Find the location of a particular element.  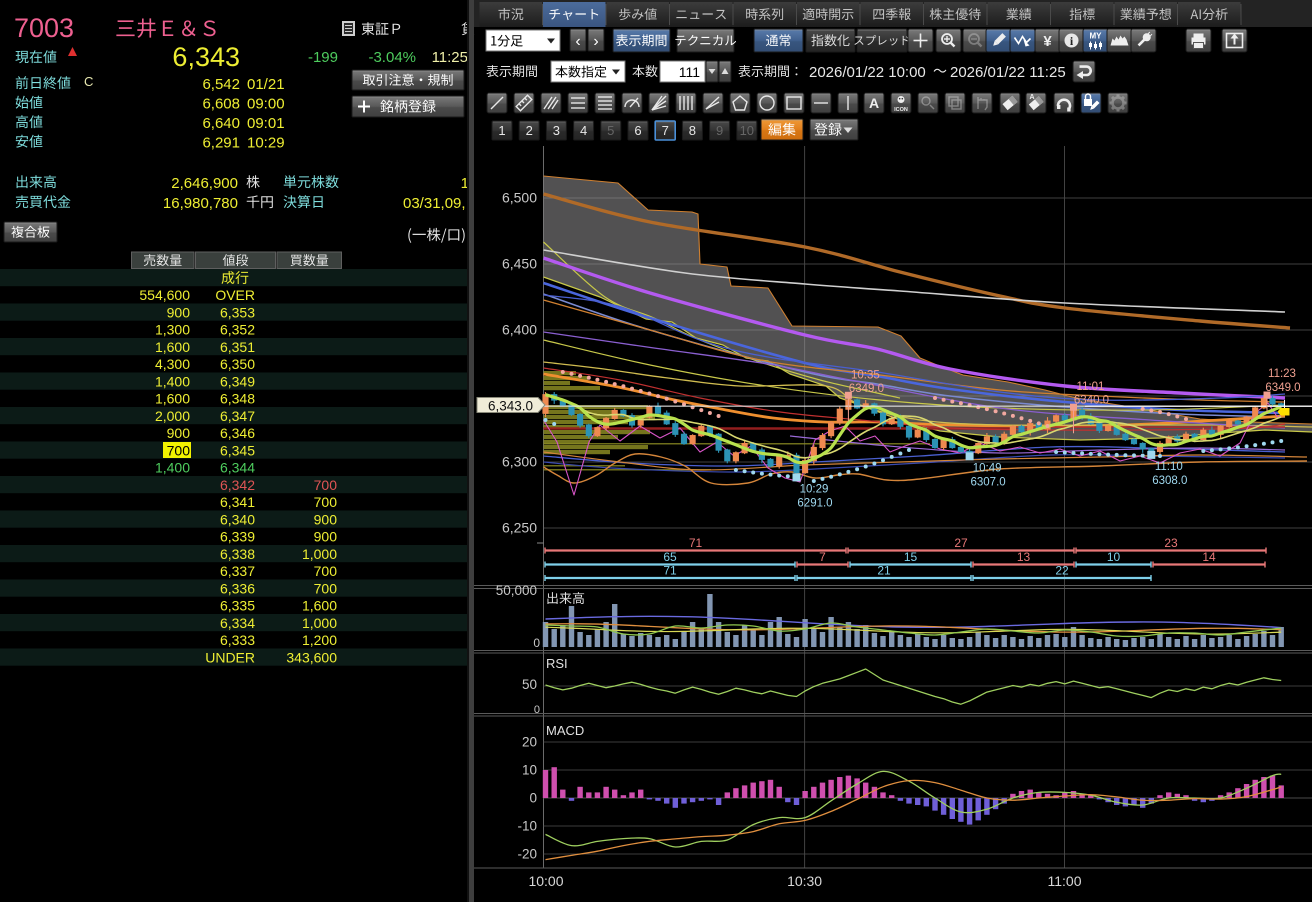

svg-text: OVER is located at coordinates (235, 295).